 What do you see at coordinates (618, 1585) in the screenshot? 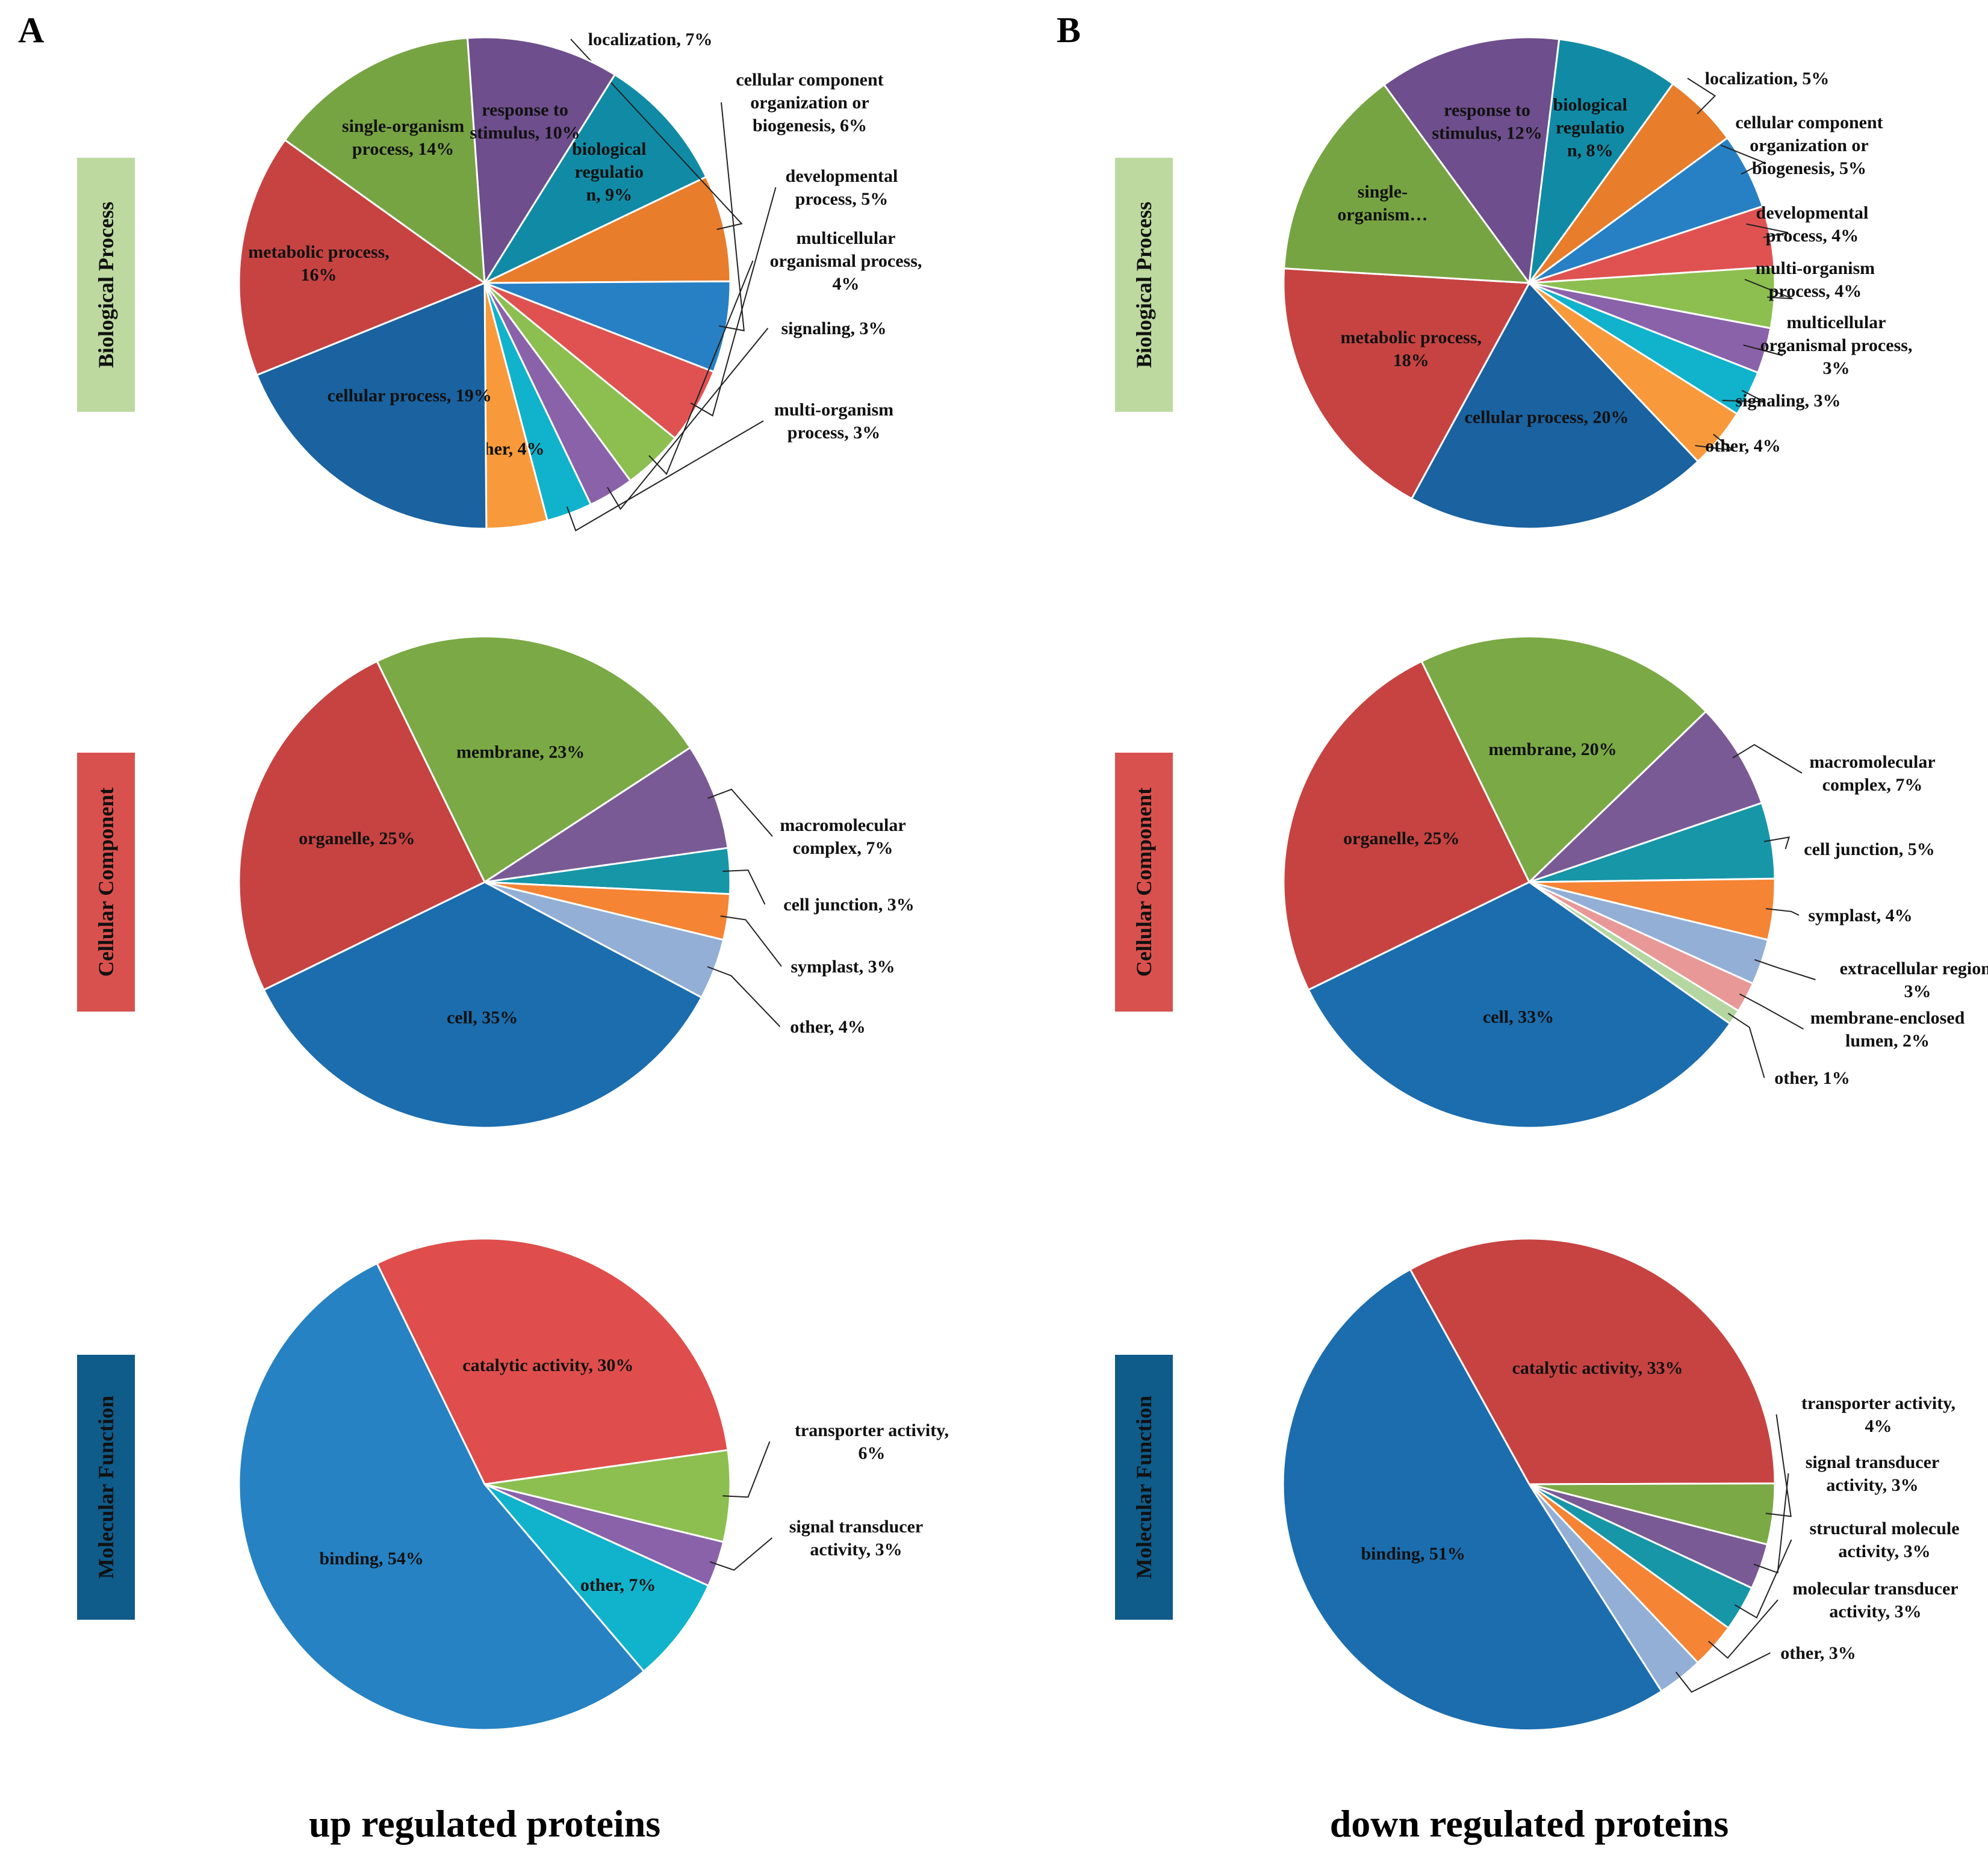
I see `slice-label-other-7: other, 7%` at bounding box center [618, 1585].